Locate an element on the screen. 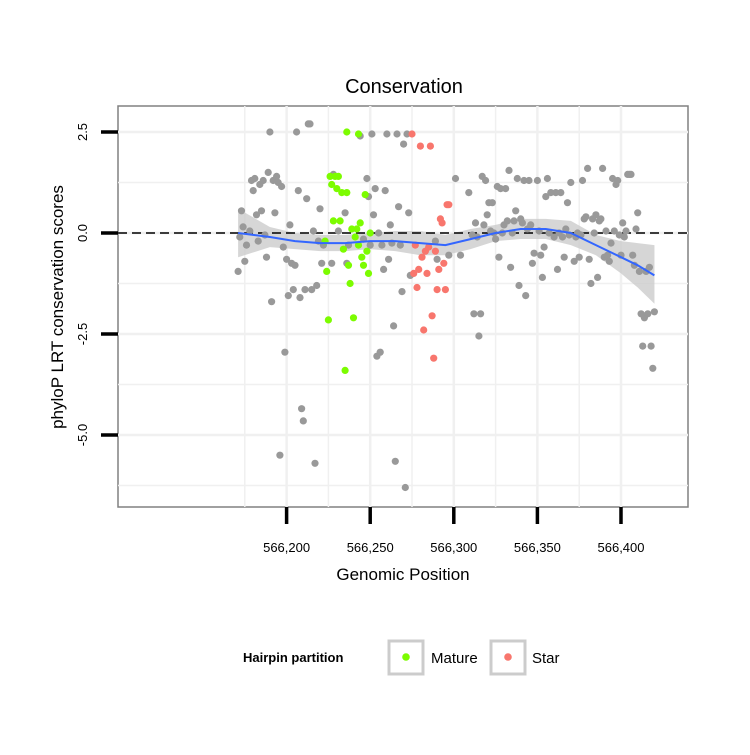  series-star is located at coordinates (430, 246).